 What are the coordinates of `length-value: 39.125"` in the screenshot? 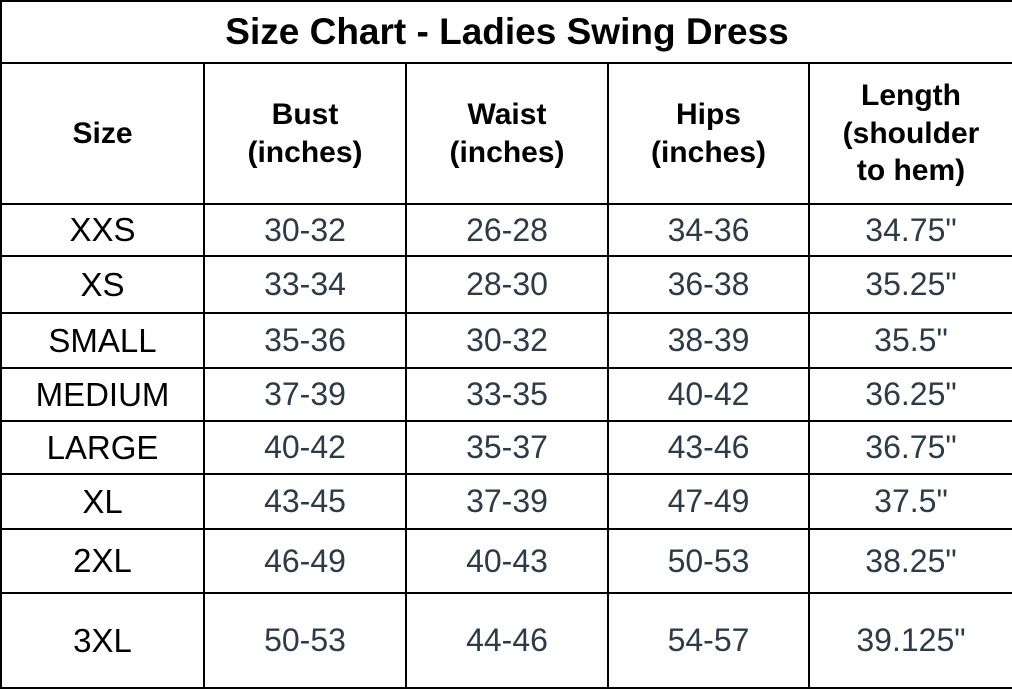 It's located at (910, 640).